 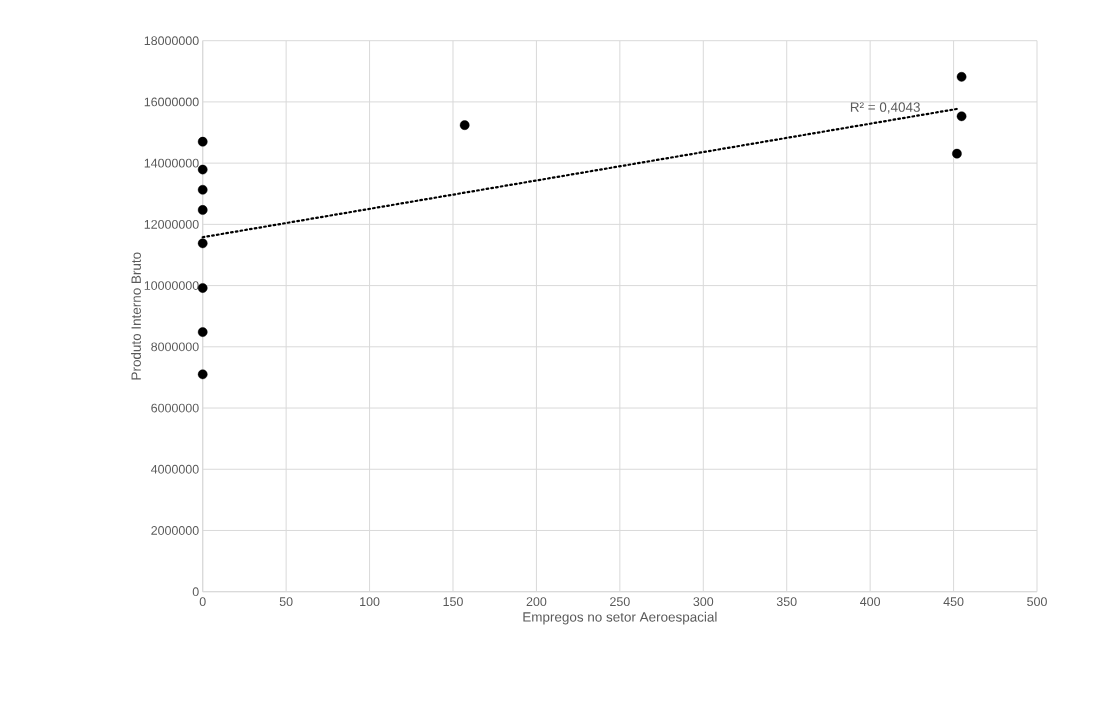 I want to click on x-tick-label: 0, so click(x=202, y=602).